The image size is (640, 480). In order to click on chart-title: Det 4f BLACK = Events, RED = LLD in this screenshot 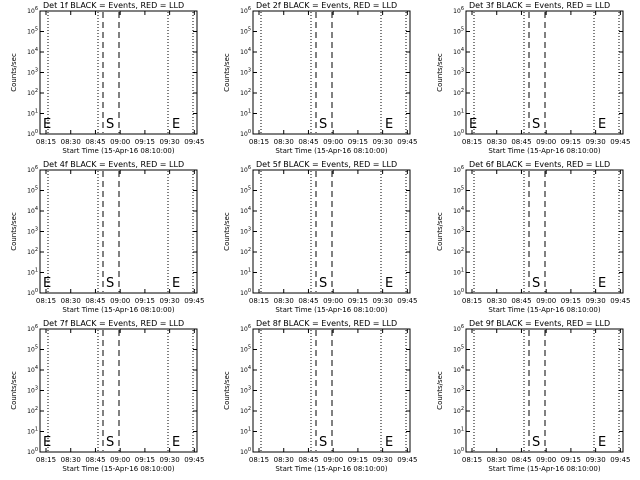, I will do `click(113, 164)`.